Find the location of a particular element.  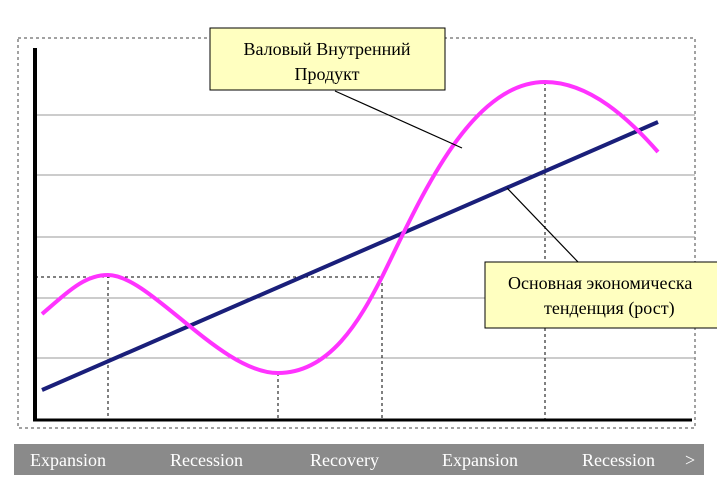

callout-text: Основная экономическа is located at coordinates (600, 283).